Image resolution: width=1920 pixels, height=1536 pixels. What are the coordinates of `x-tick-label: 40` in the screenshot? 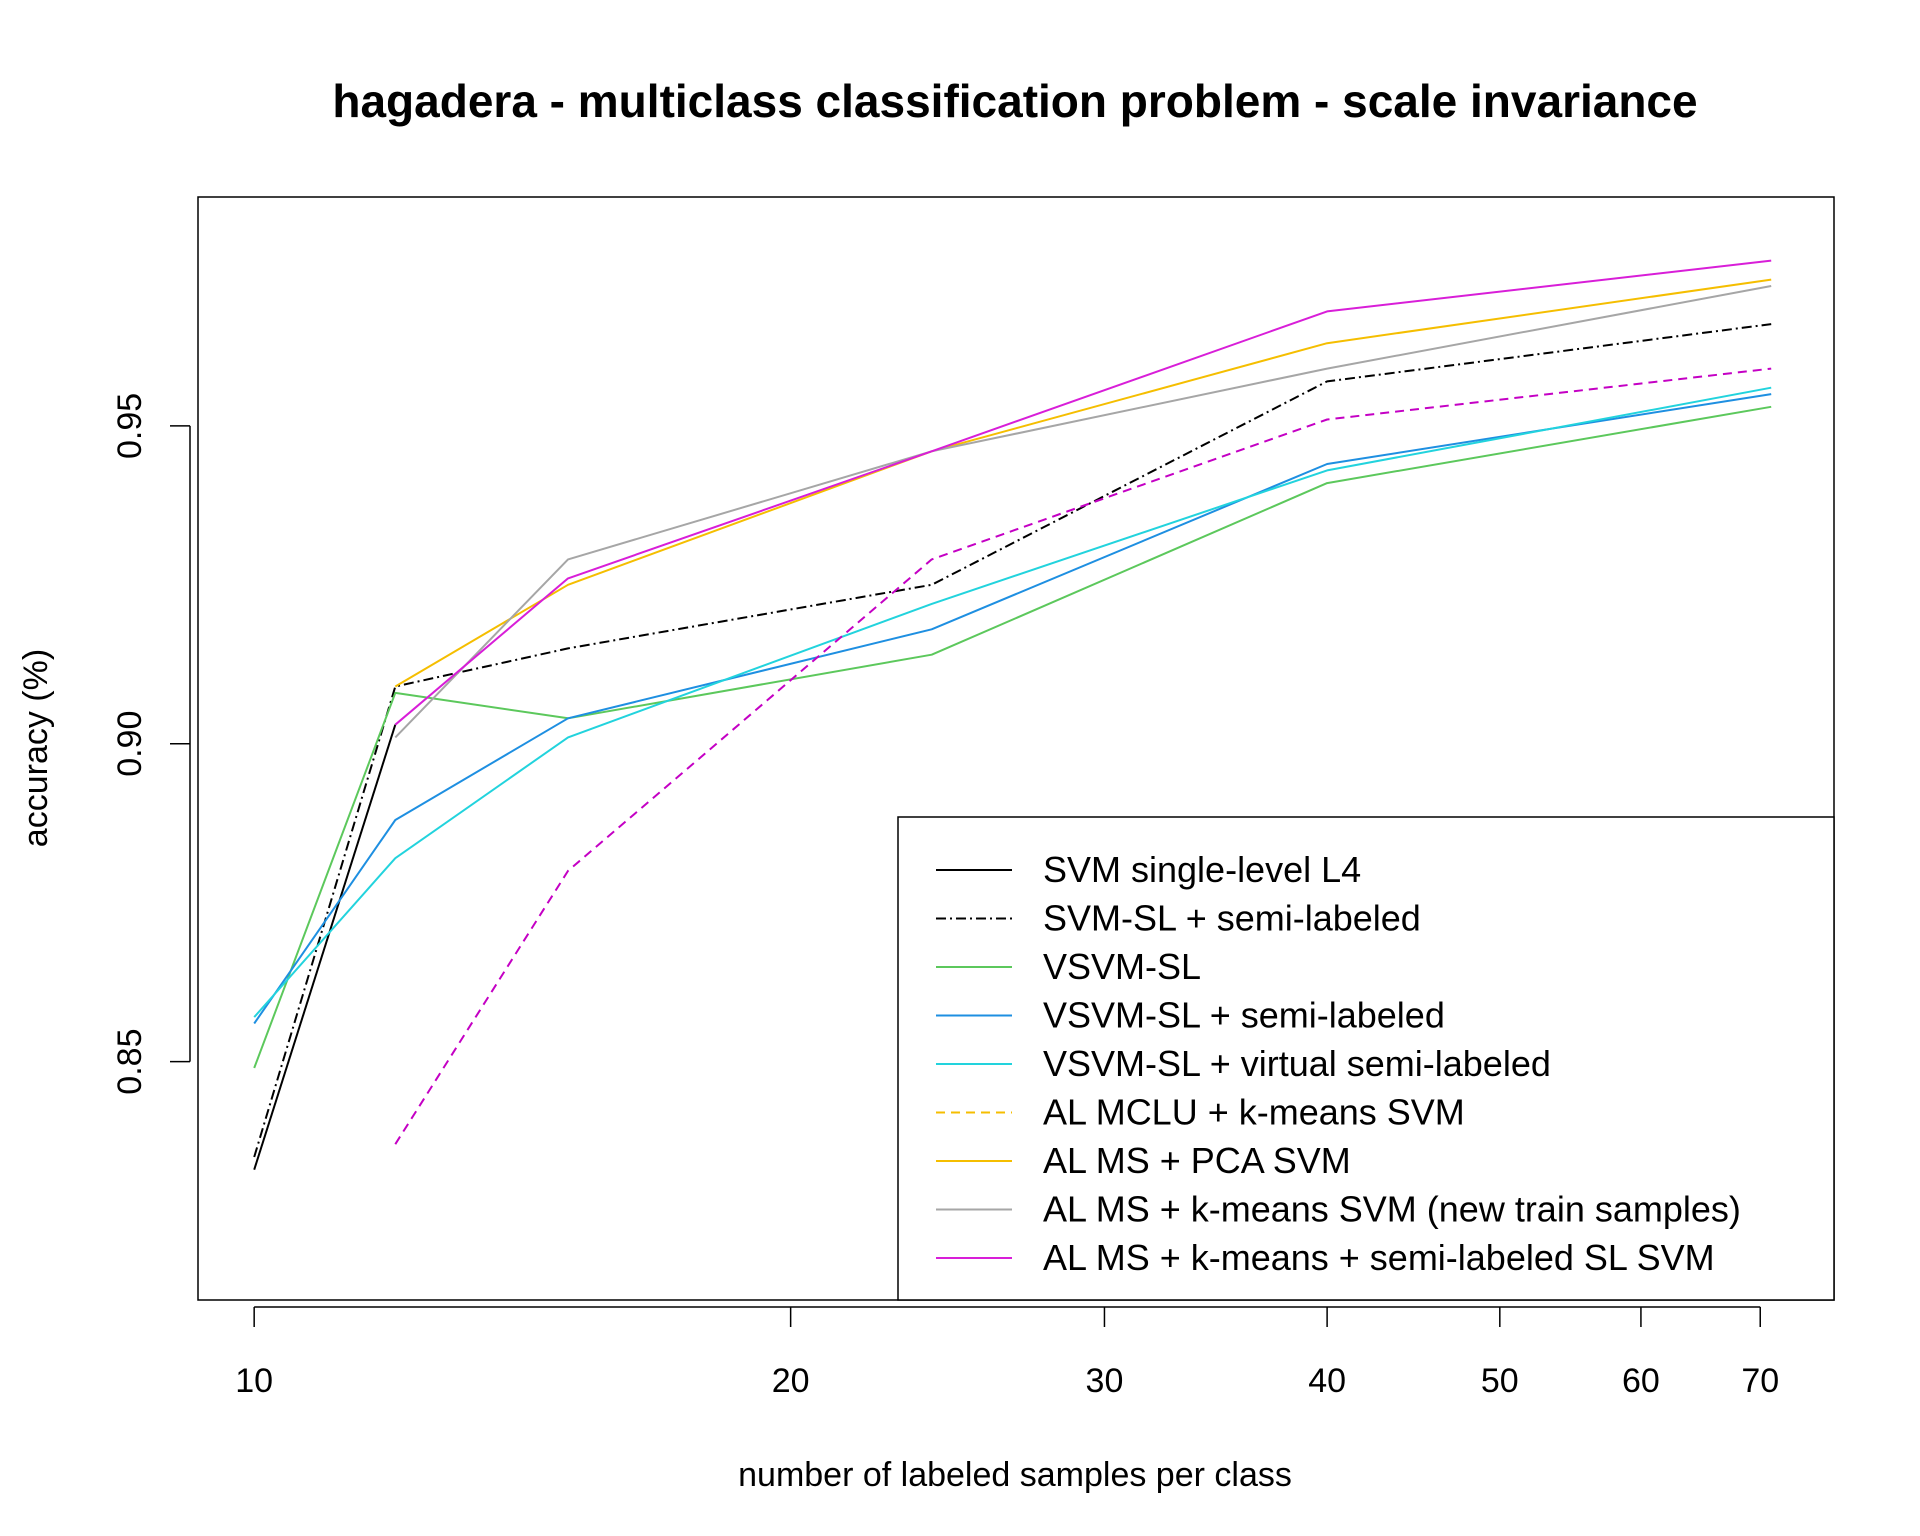 It's located at (1327, 1381).